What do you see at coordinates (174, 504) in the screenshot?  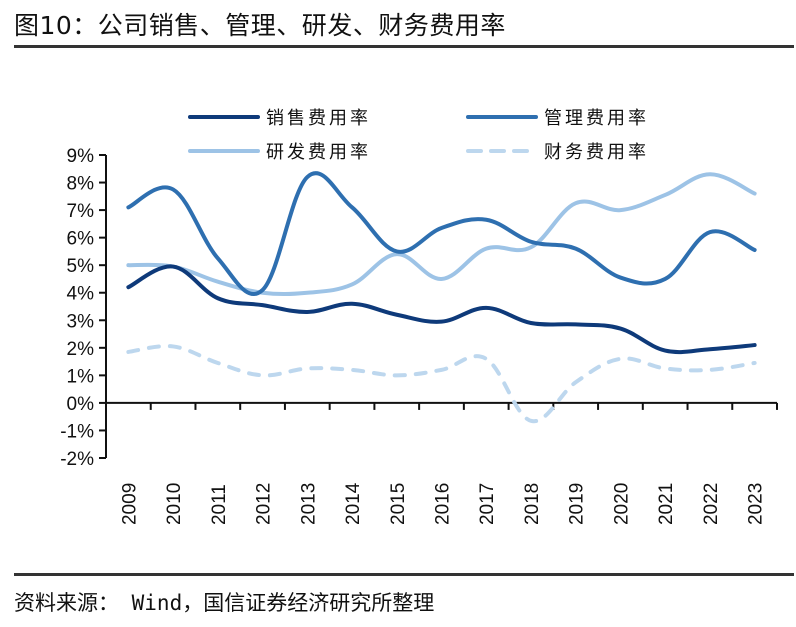 I see `x-tick-label: 2010` at bounding box center [174, 504].